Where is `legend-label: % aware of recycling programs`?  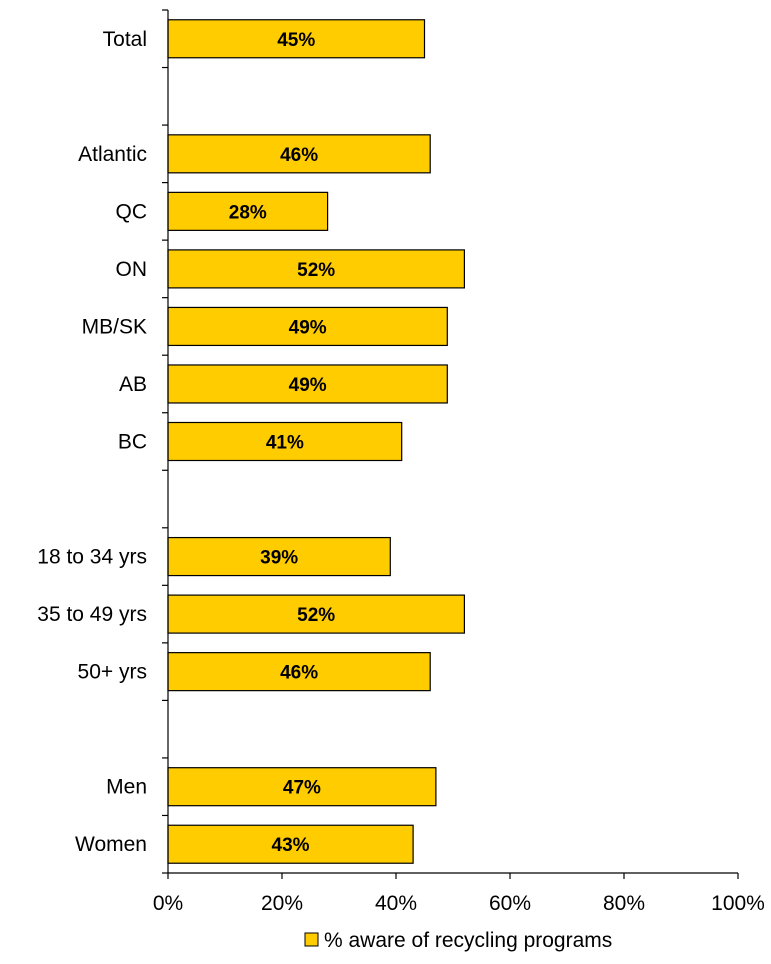
legend-label: % aware of recycling programs is located at coordinates (468, 940).